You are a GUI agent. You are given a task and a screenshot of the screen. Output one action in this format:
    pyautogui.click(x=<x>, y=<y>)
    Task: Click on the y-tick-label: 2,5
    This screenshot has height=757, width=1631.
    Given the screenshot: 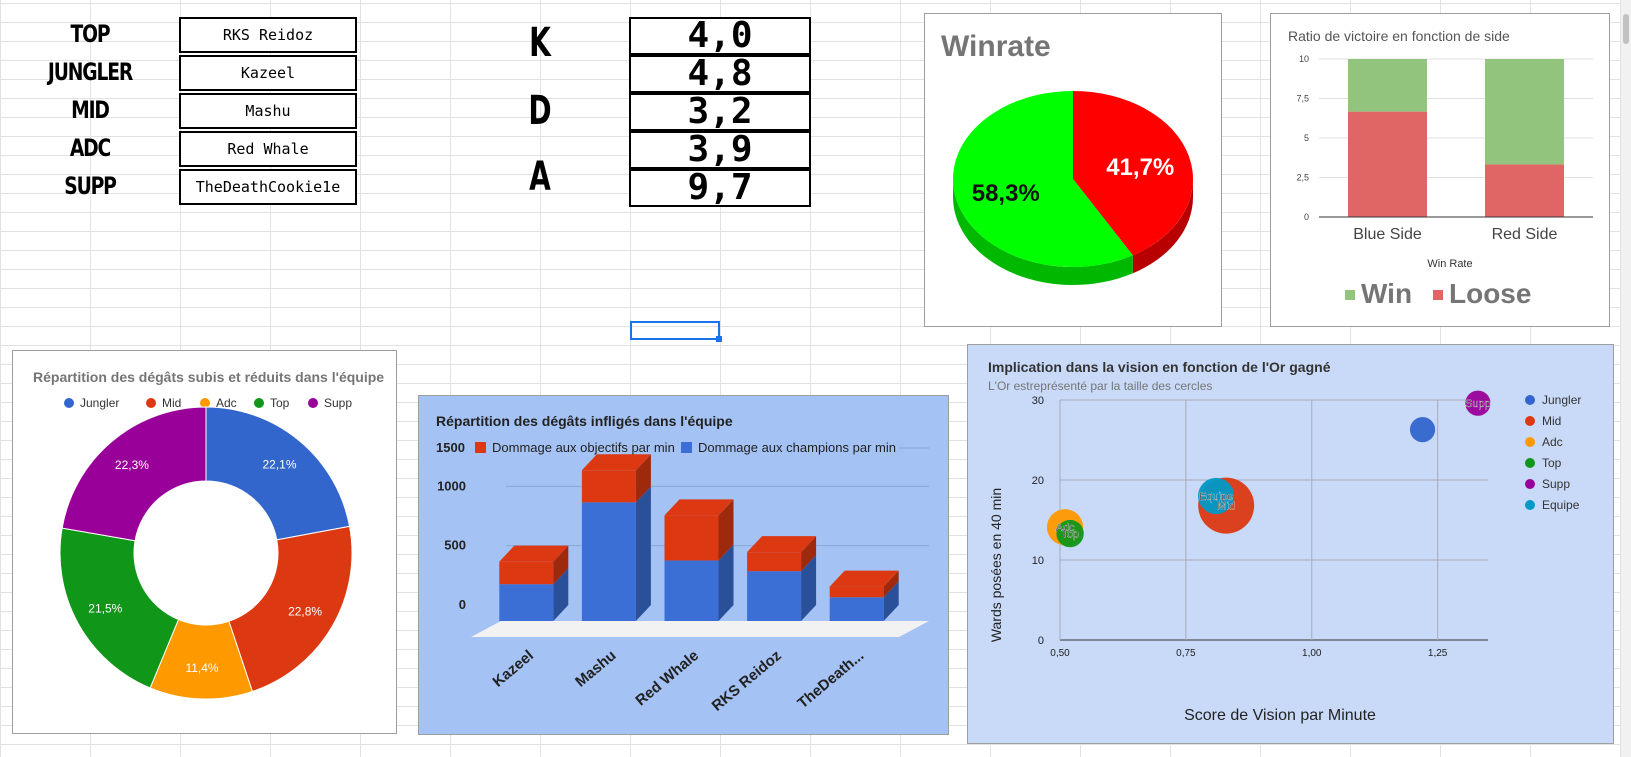 What is the action you would take?
    pyautogui.click(x=1302, y=178)
    